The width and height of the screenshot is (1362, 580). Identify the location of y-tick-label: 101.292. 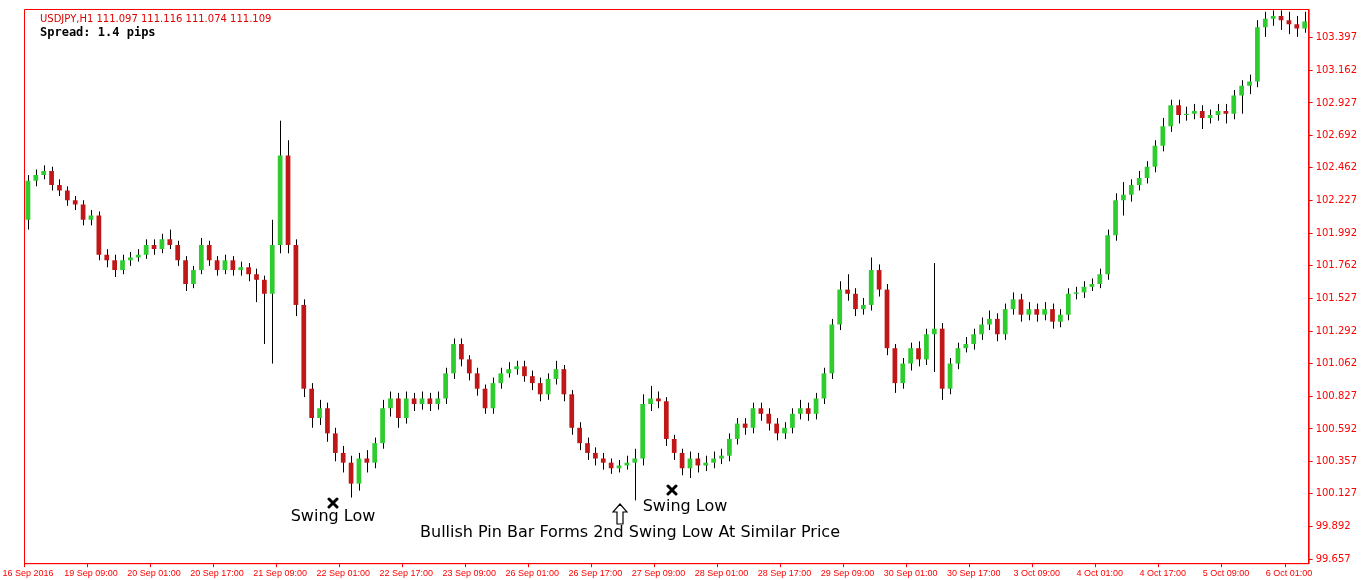
(1336, 330).